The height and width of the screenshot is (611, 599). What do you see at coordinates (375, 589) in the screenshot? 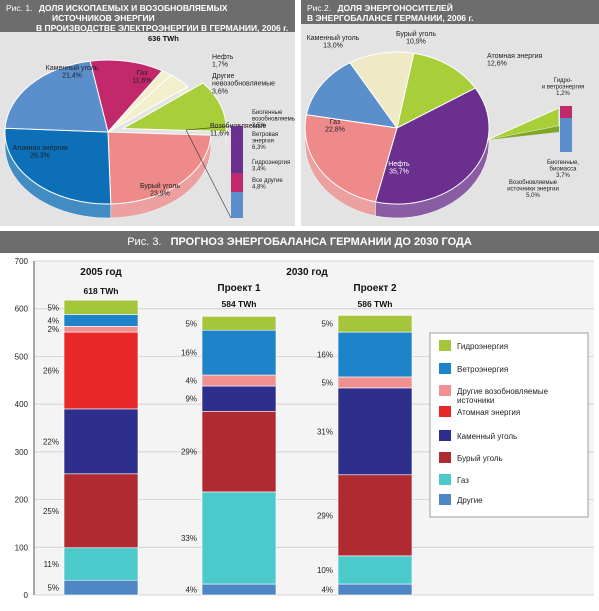
I see `bar-3-другие` at bounding box center [375, 589].